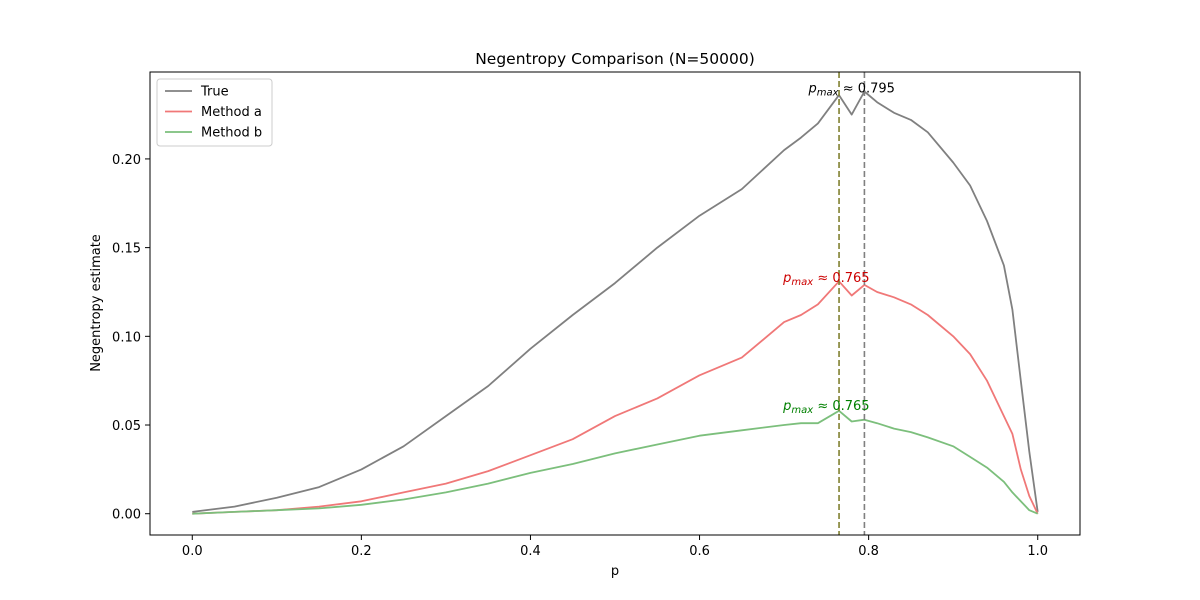 Image resolution: width=1200 pixels, height=600 pixels. What do you see at coordinates (96, 303) in the screenshot?
I see `y-axis-label: Negentropy estimate` at bounding box center [96, 303].